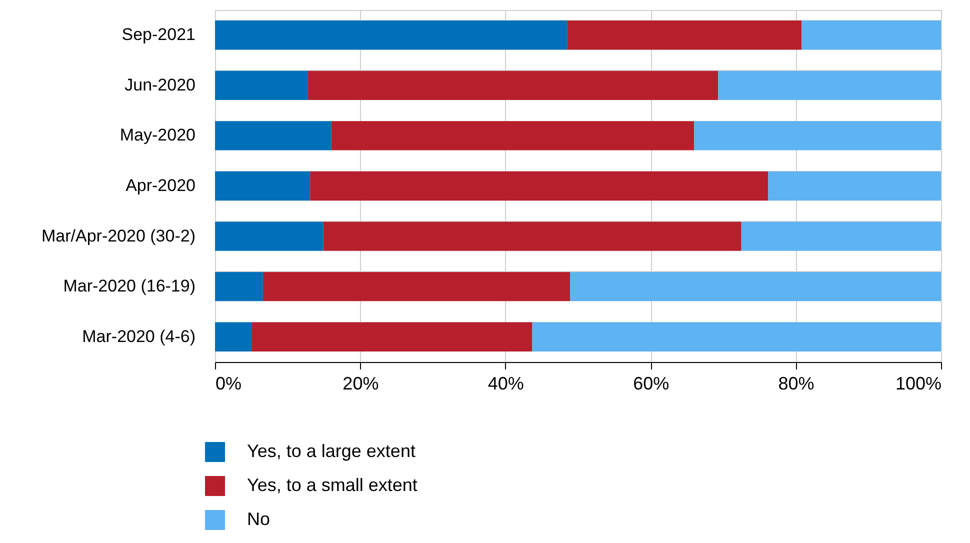 The width and height of the screenshot is (970, 543). What do you see at coordinates (796, 384) in the screenshot?
I see `x-tick-label: 80%` at bounding box center [796, 384].